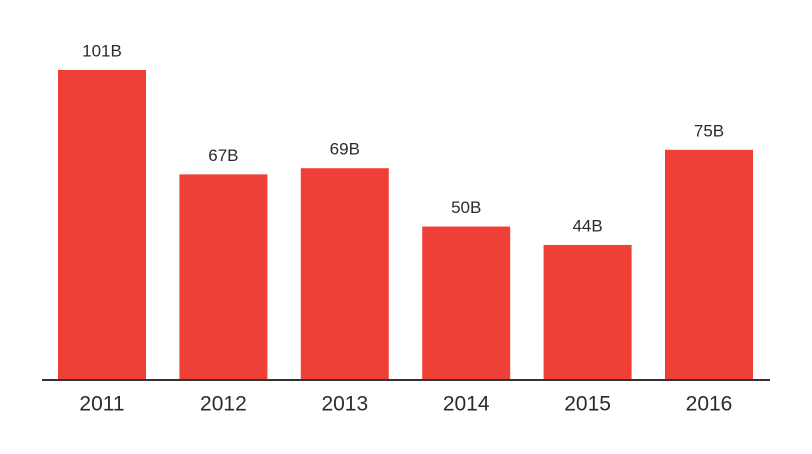 The image size is (812, 454). I want to click on value-label: 44B, so click(587, 225).